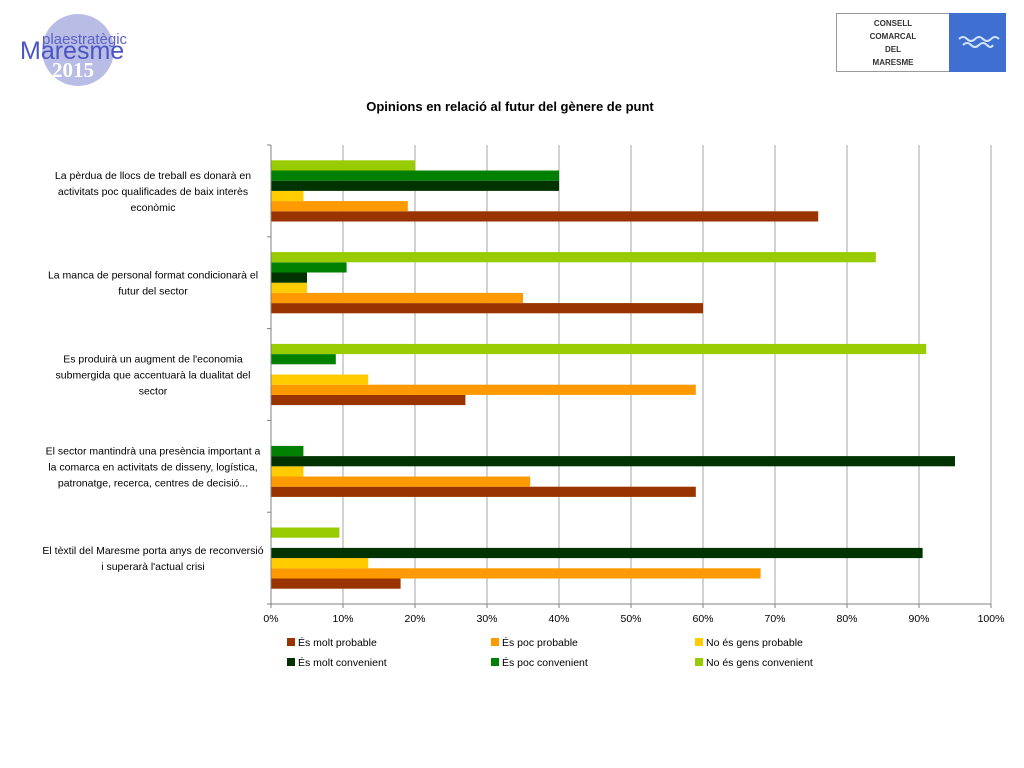 The image size is (1024, 768). Describe the element at coordinates (893, 42) in the screenshot. I see `consell-comarcal-text-box: CONSELL COMARCAL DEL MARESME` at that location.